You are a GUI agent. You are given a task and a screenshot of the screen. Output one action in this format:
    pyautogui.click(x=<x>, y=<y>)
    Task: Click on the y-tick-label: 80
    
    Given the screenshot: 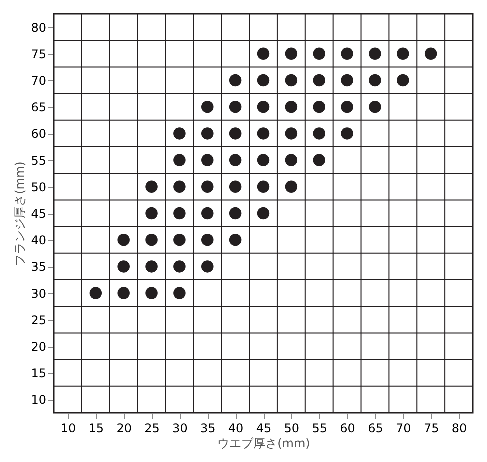 What is the action you would take?
    pyautogui.click(x=38, y=27)
    